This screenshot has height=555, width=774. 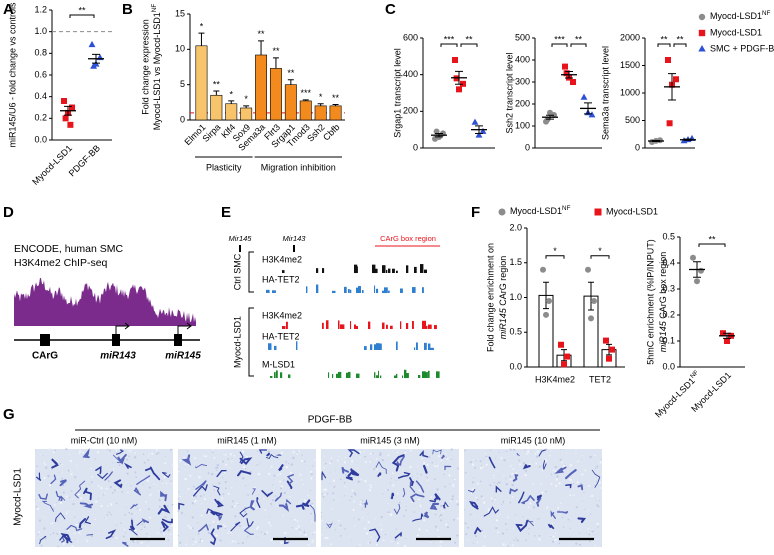 What do you see at coordinates (8, 9) in the screenshot?
I see `panel-label: A` at bounding box center [8, 9].